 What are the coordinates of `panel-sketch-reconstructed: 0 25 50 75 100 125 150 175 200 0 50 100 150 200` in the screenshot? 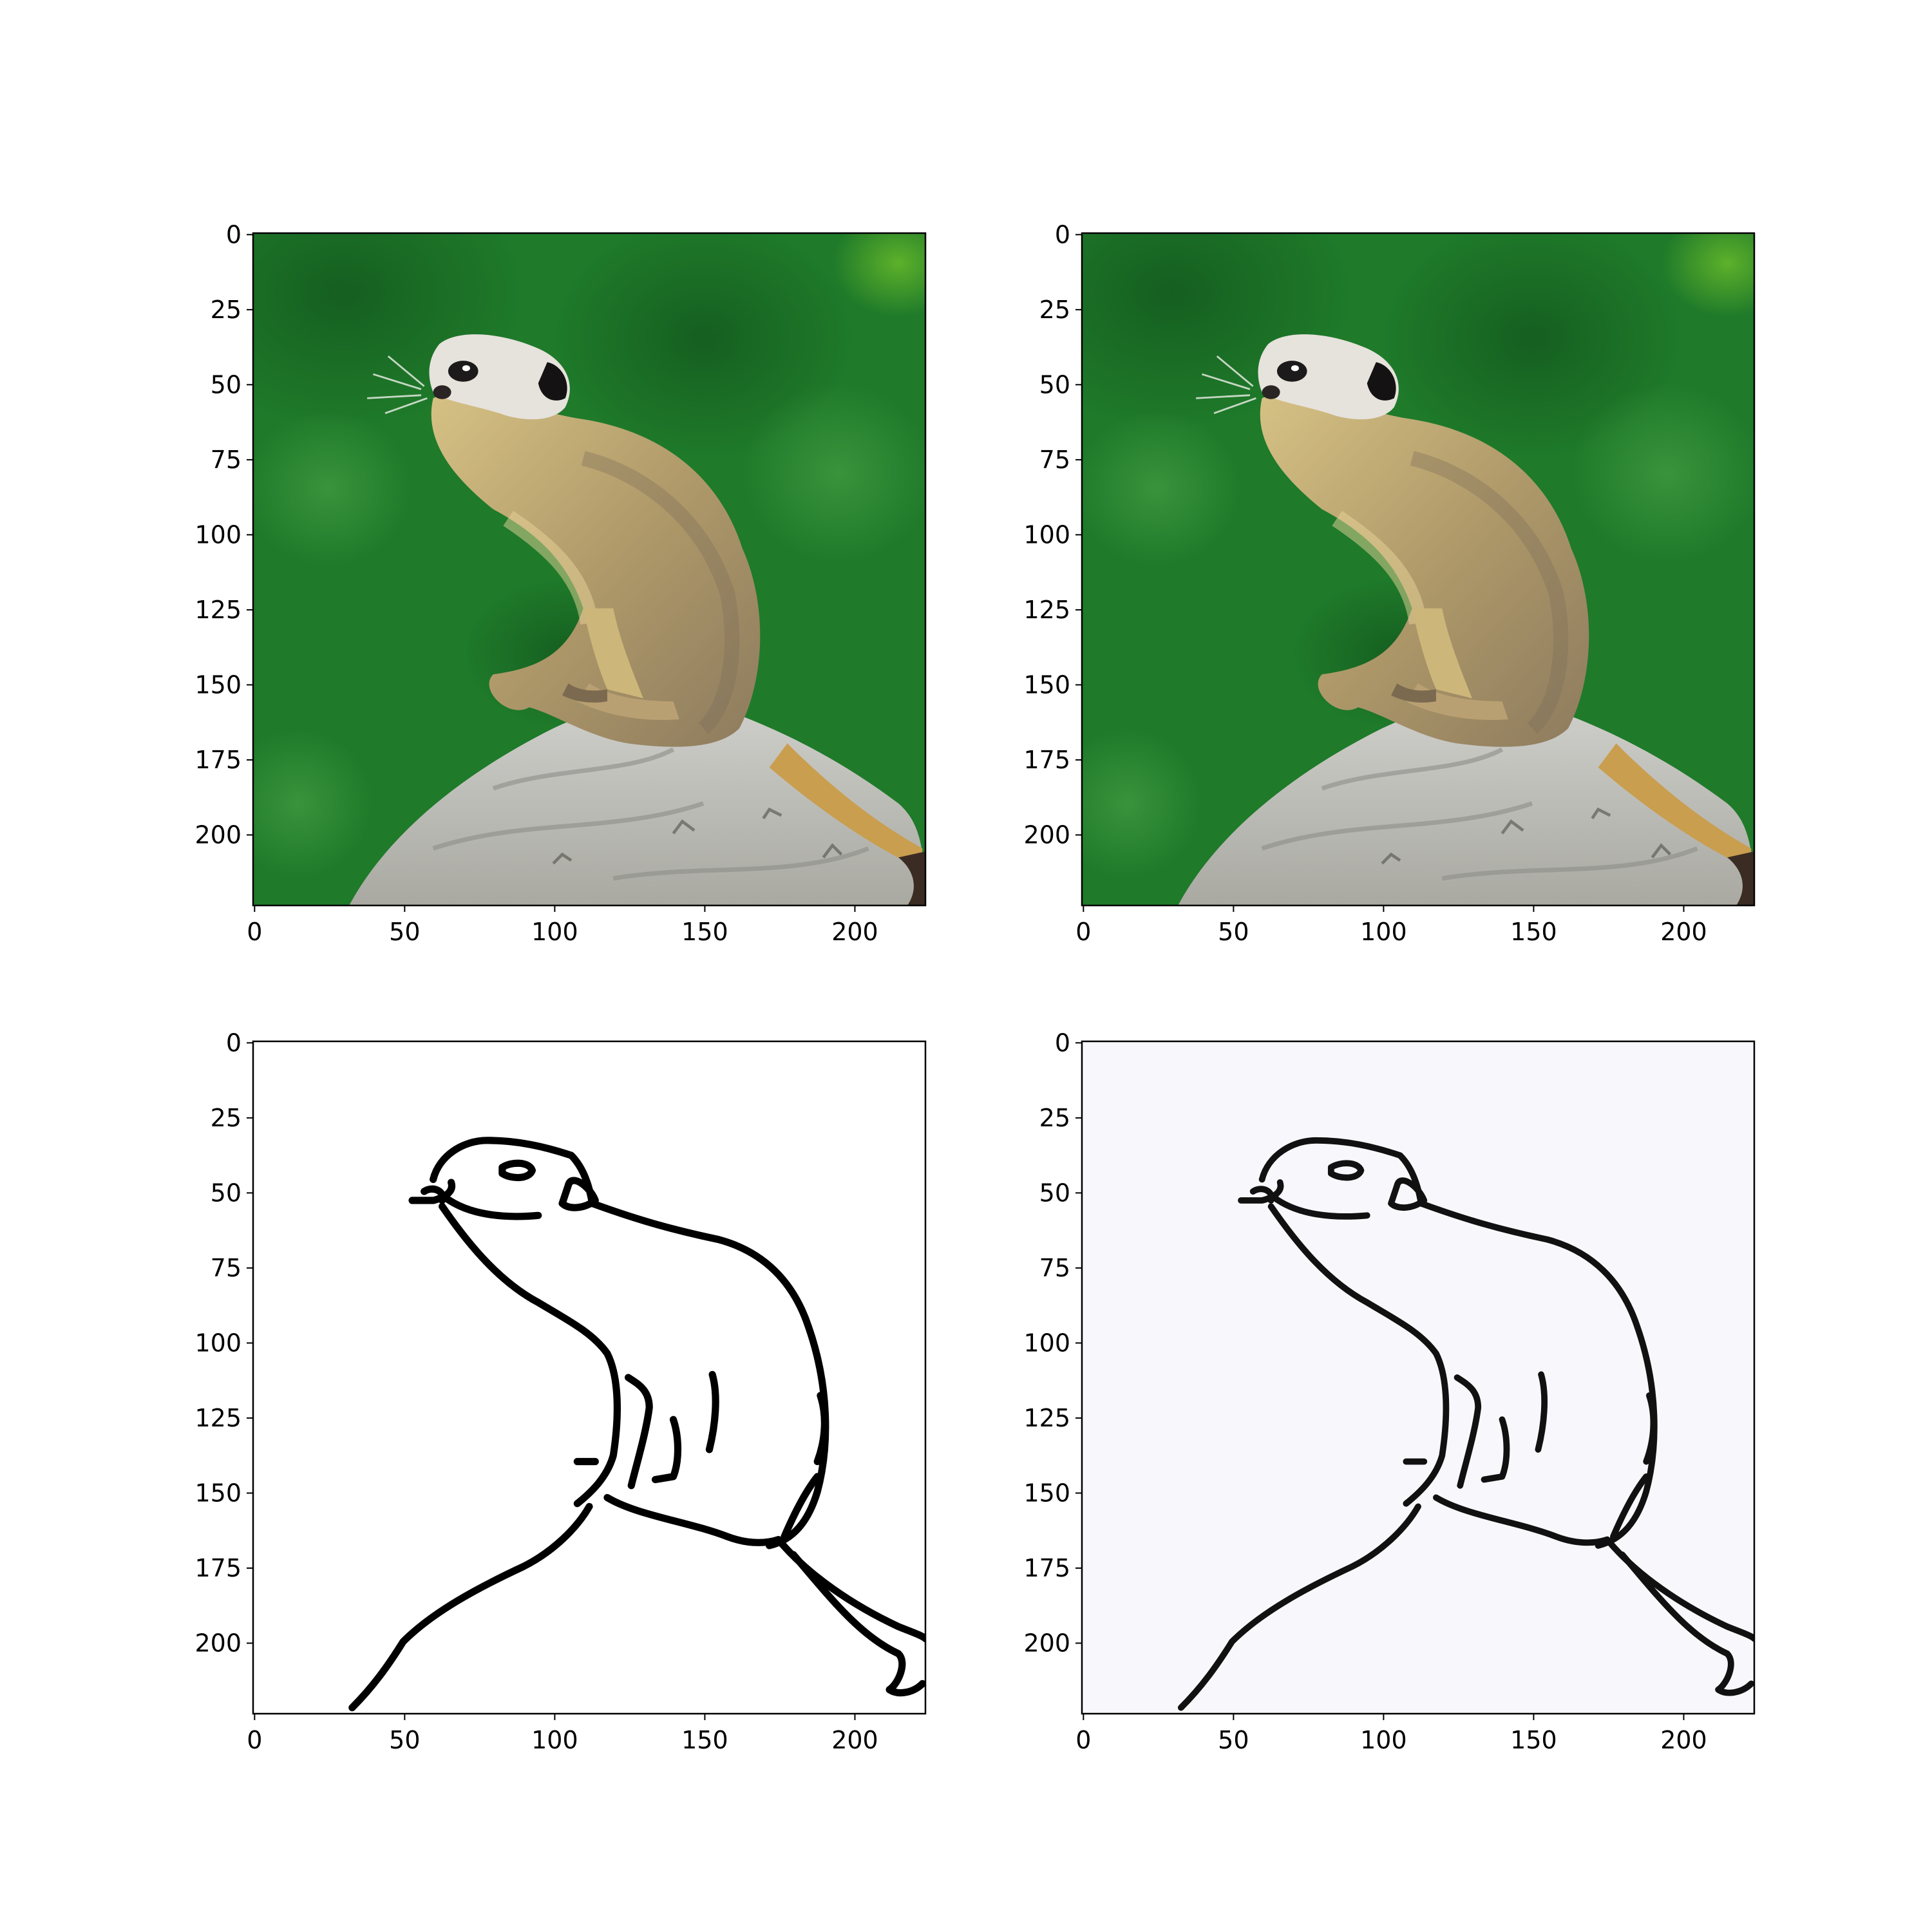 It's located at (1389, 1391).